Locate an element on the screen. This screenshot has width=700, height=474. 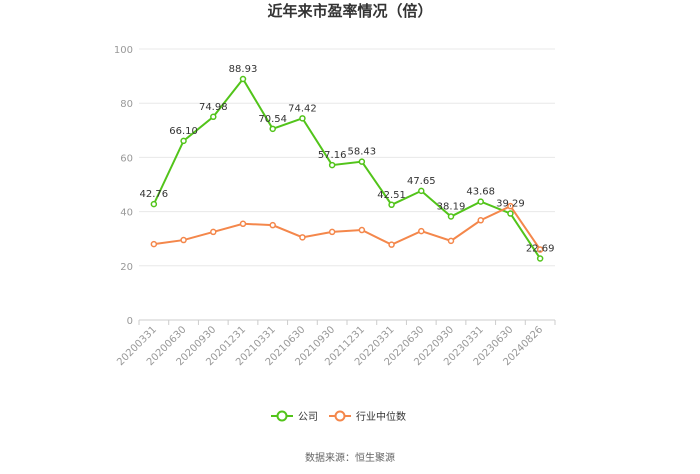
legend: 公司 行业中位数 is located at coordinates (338, 416).